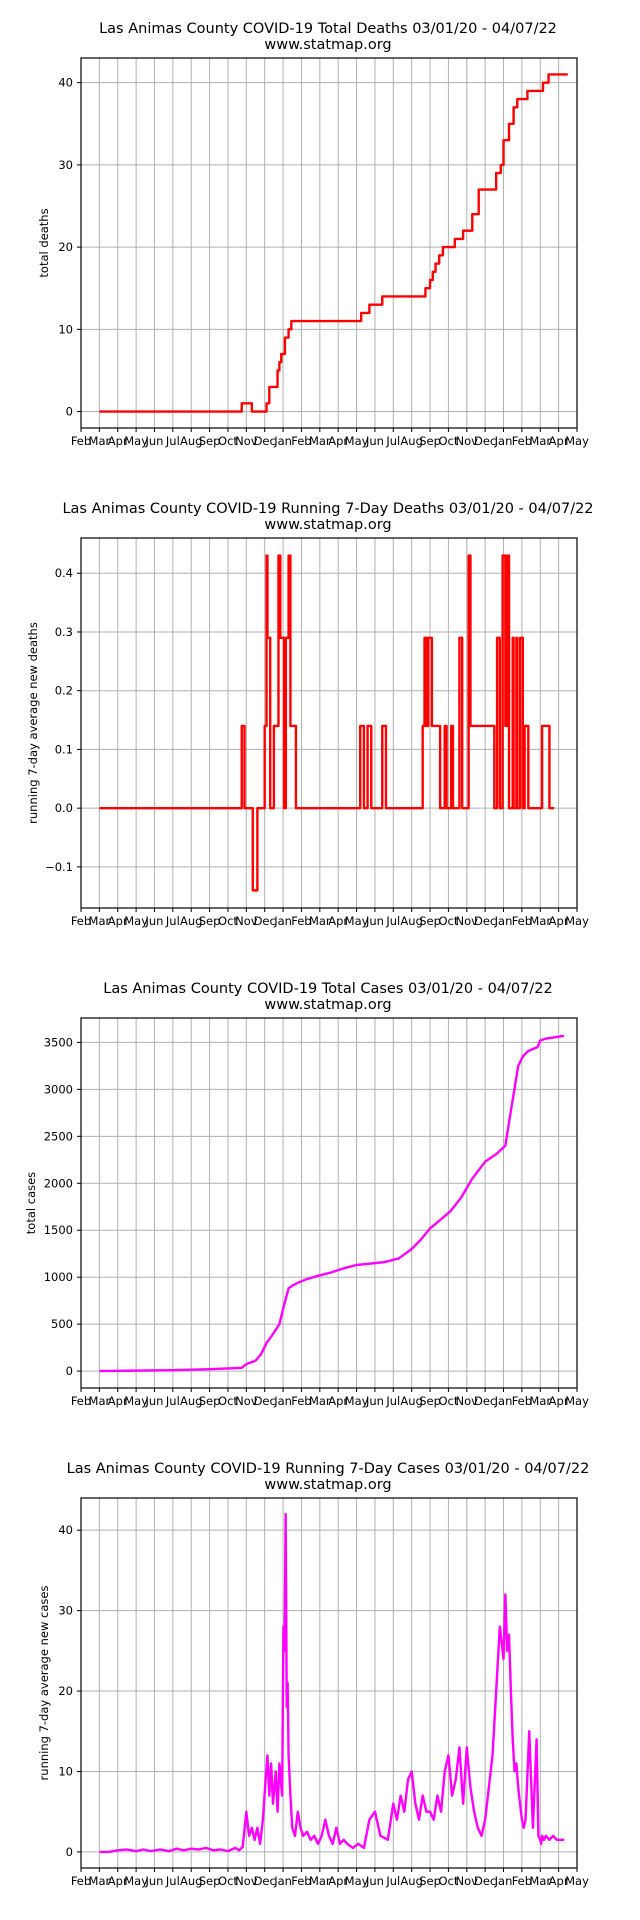  Describe the element at coordinates (58, 1136) in the screenshot. I see `y-tick-label: 2500` at that location.